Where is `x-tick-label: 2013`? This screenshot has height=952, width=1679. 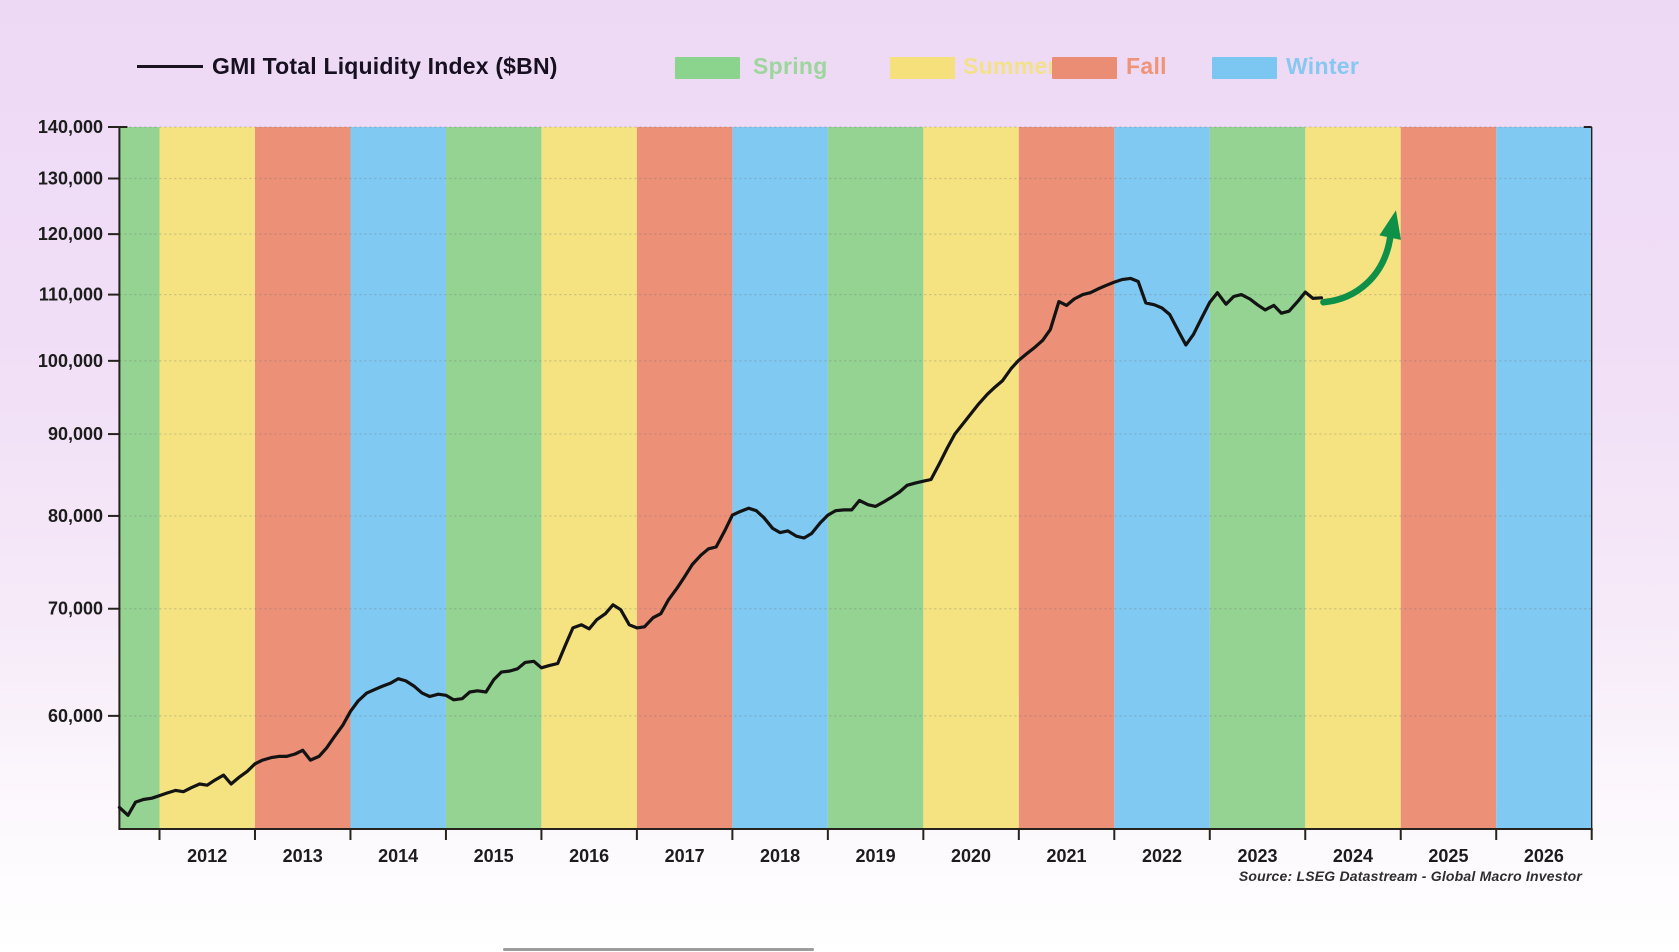
x-tick-label: 2013 is located at coordinates (303, 856).